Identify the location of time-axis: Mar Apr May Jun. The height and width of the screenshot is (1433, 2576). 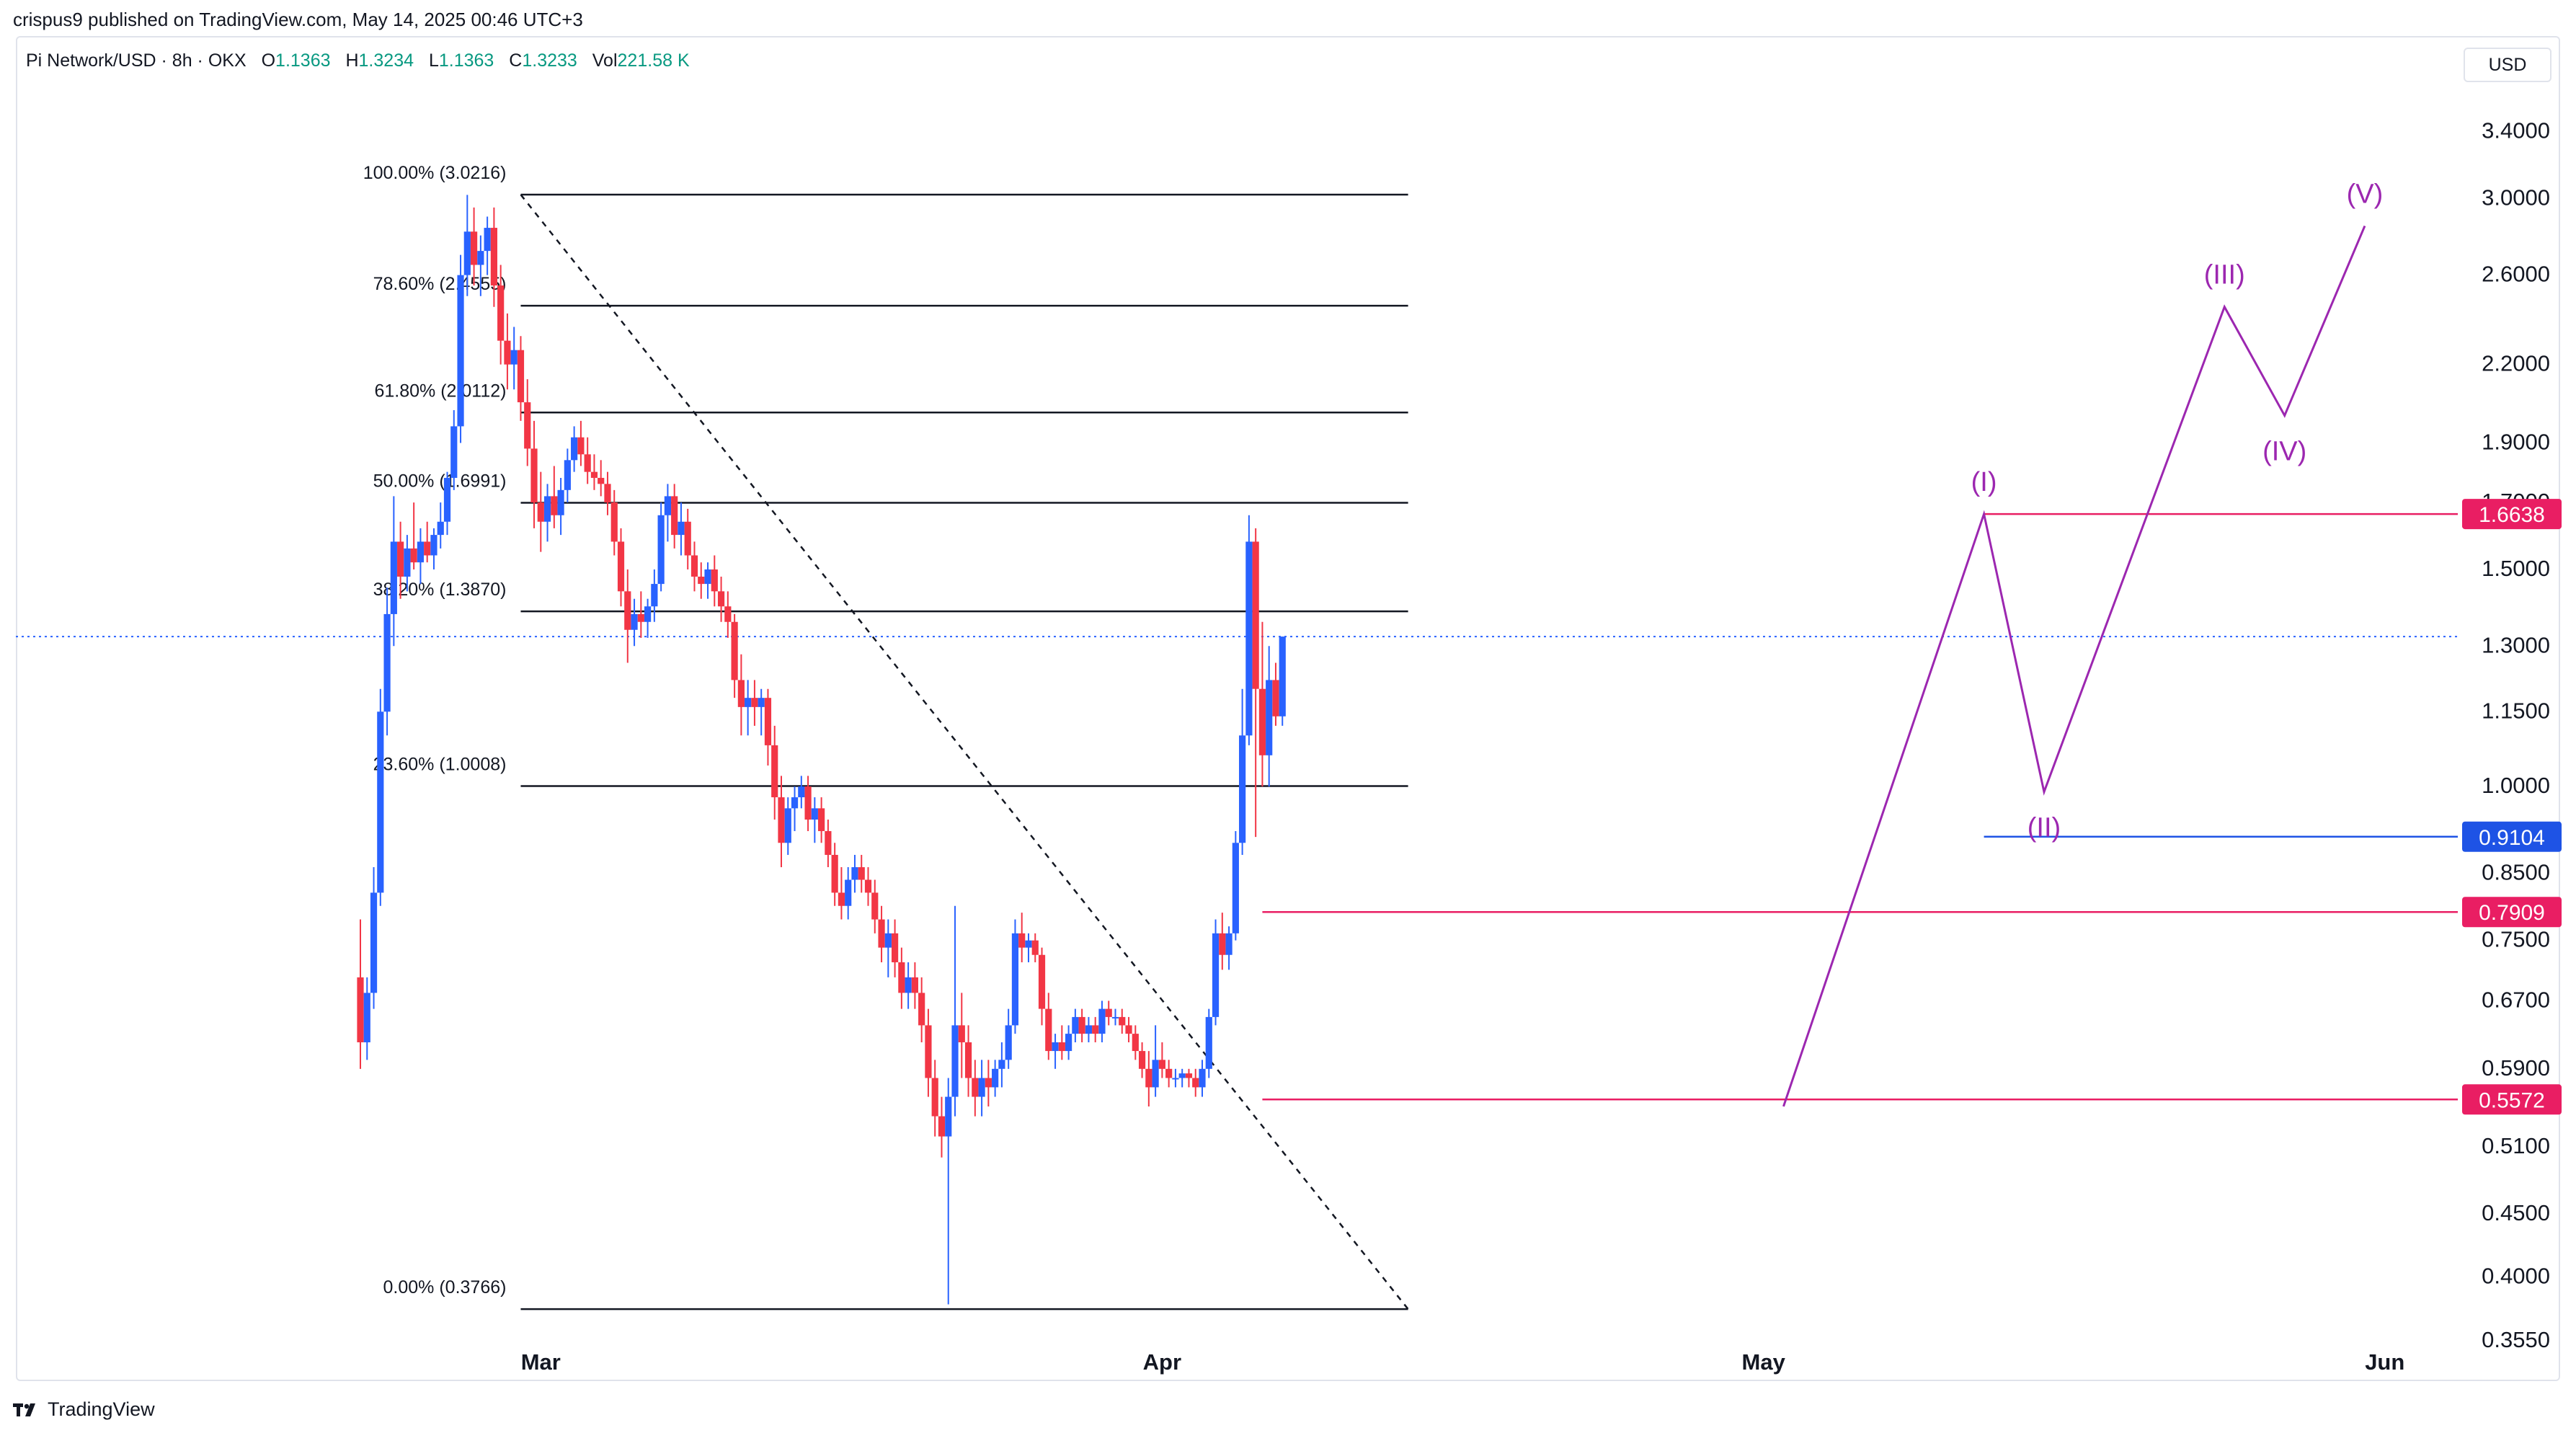
(1463, 1362).